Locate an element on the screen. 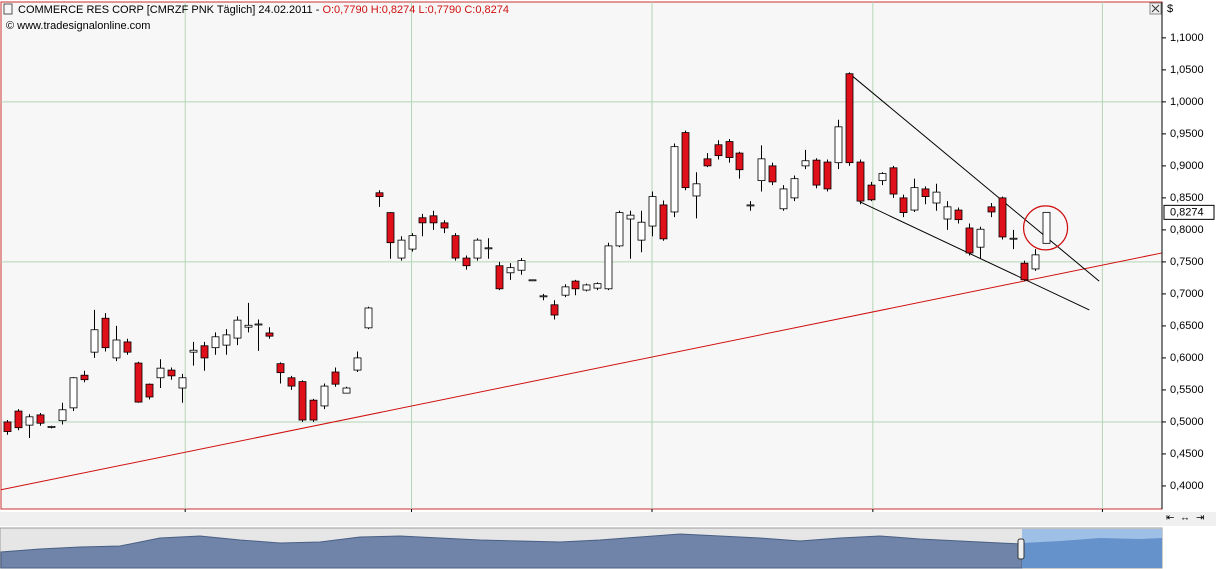  y-tick-label: 0,8000 is located at coordinates (1187, 230).